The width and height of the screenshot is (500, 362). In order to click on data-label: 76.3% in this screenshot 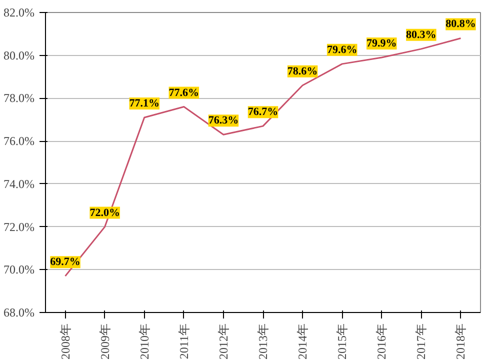, I will do `click(223, 120)`.